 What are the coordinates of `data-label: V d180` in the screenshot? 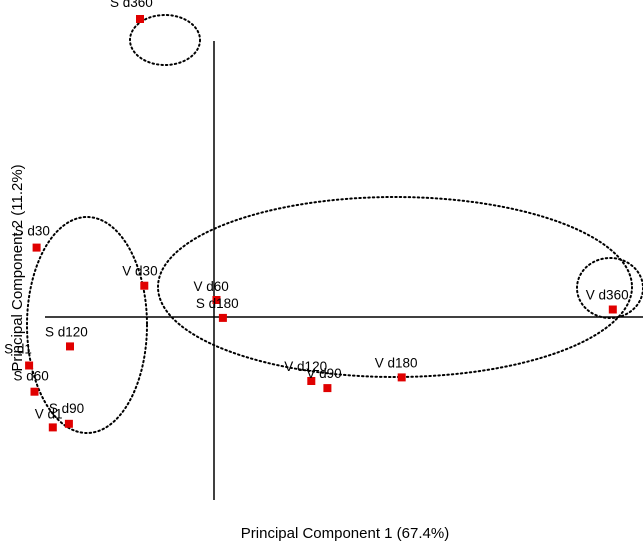 It's located at (396, 362).